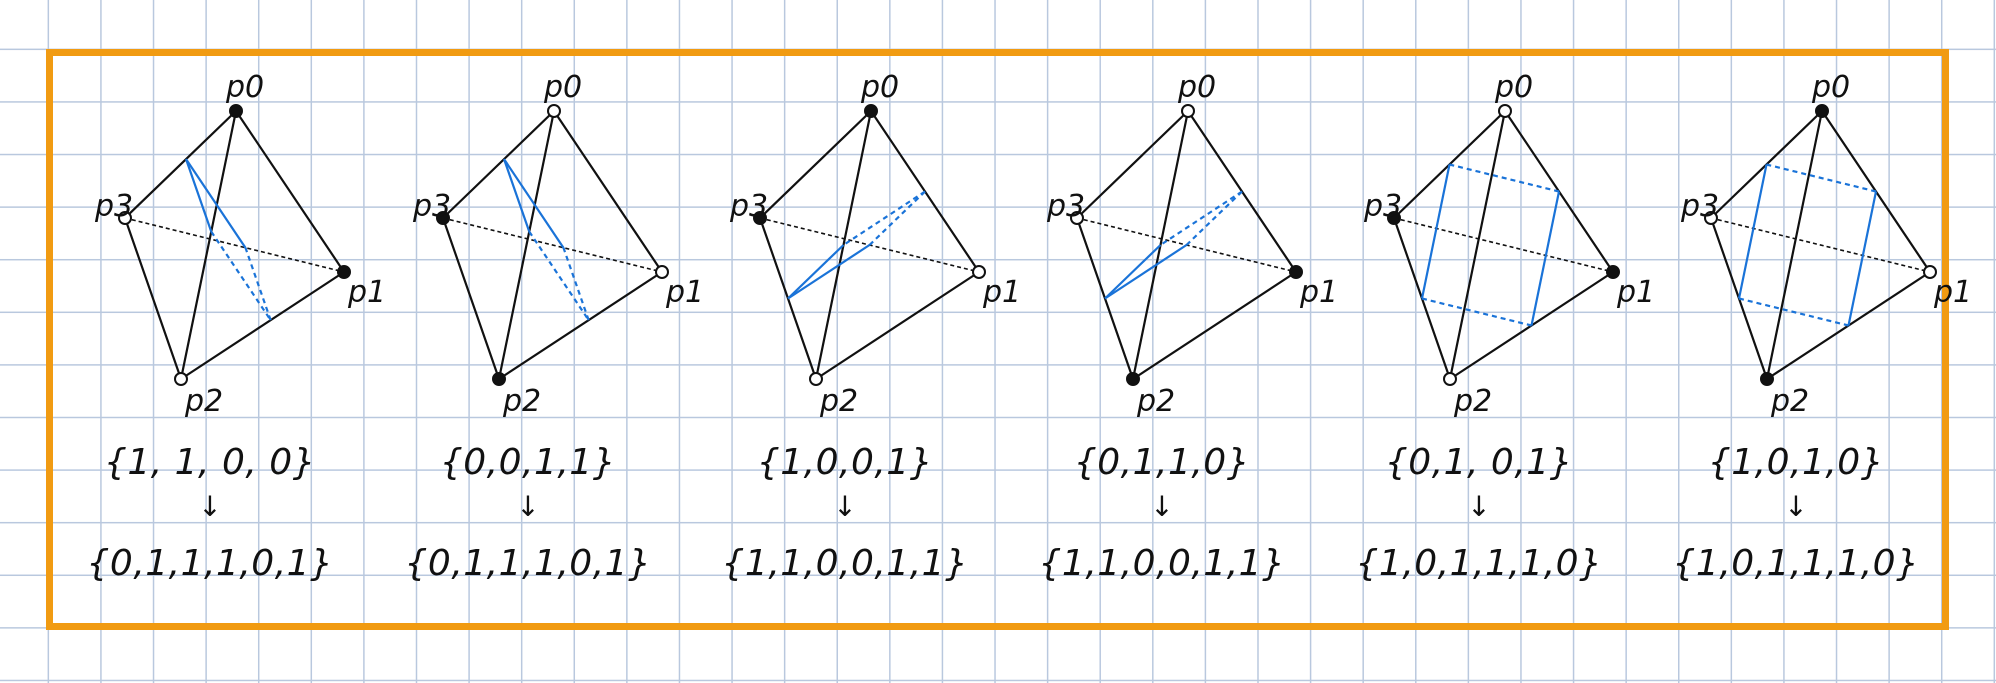 This screenshot has width=1996, height=683. Describe the element at coordinates (1479, 462) in the screenshot. I see `input-code: {0,1, 0,1}` at that location.